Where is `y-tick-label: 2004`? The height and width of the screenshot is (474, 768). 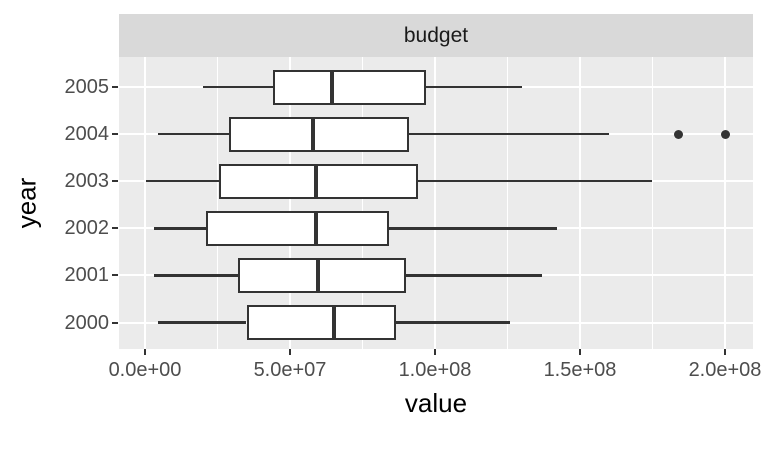 y-tick-label: 2004 is located at coordinates (87, 134).